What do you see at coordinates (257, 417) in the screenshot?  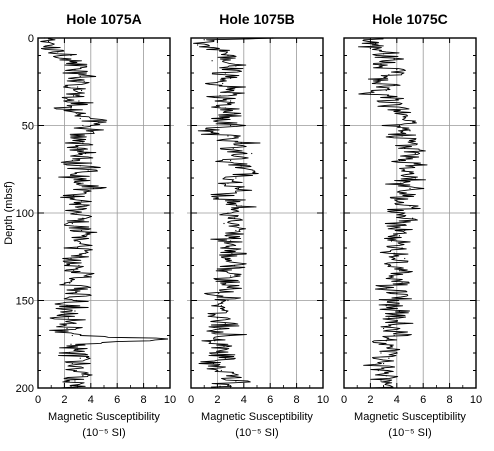 I see `x-axis-label: Magnetic Susceptibility` at bounding box center [257, 417].